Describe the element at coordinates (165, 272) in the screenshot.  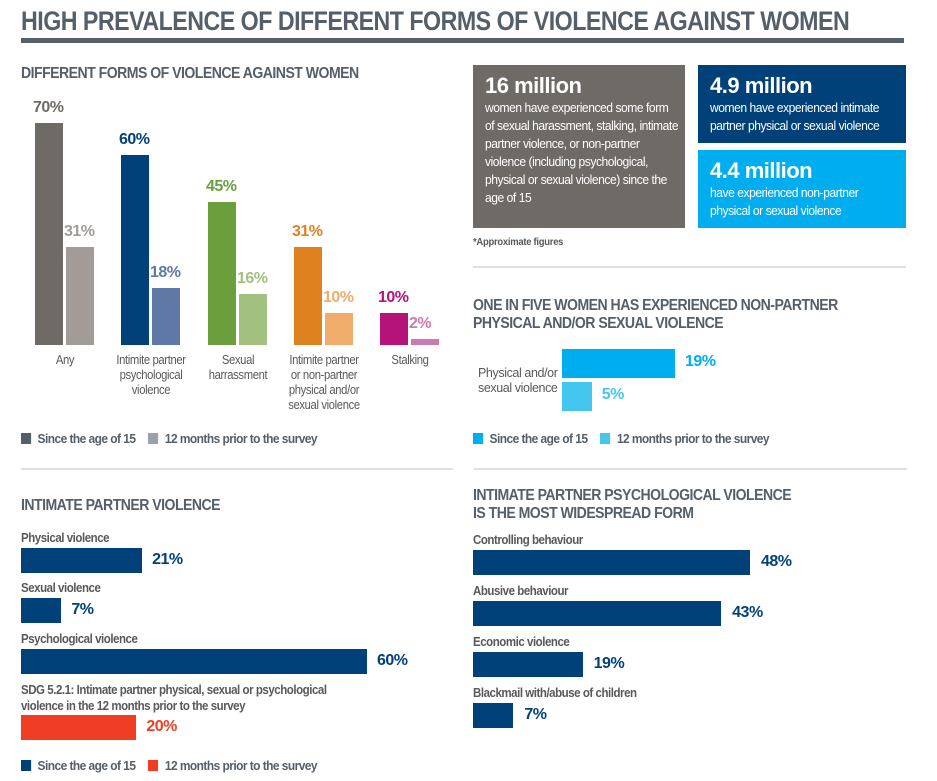
I see `value-label: 18%` at that location.